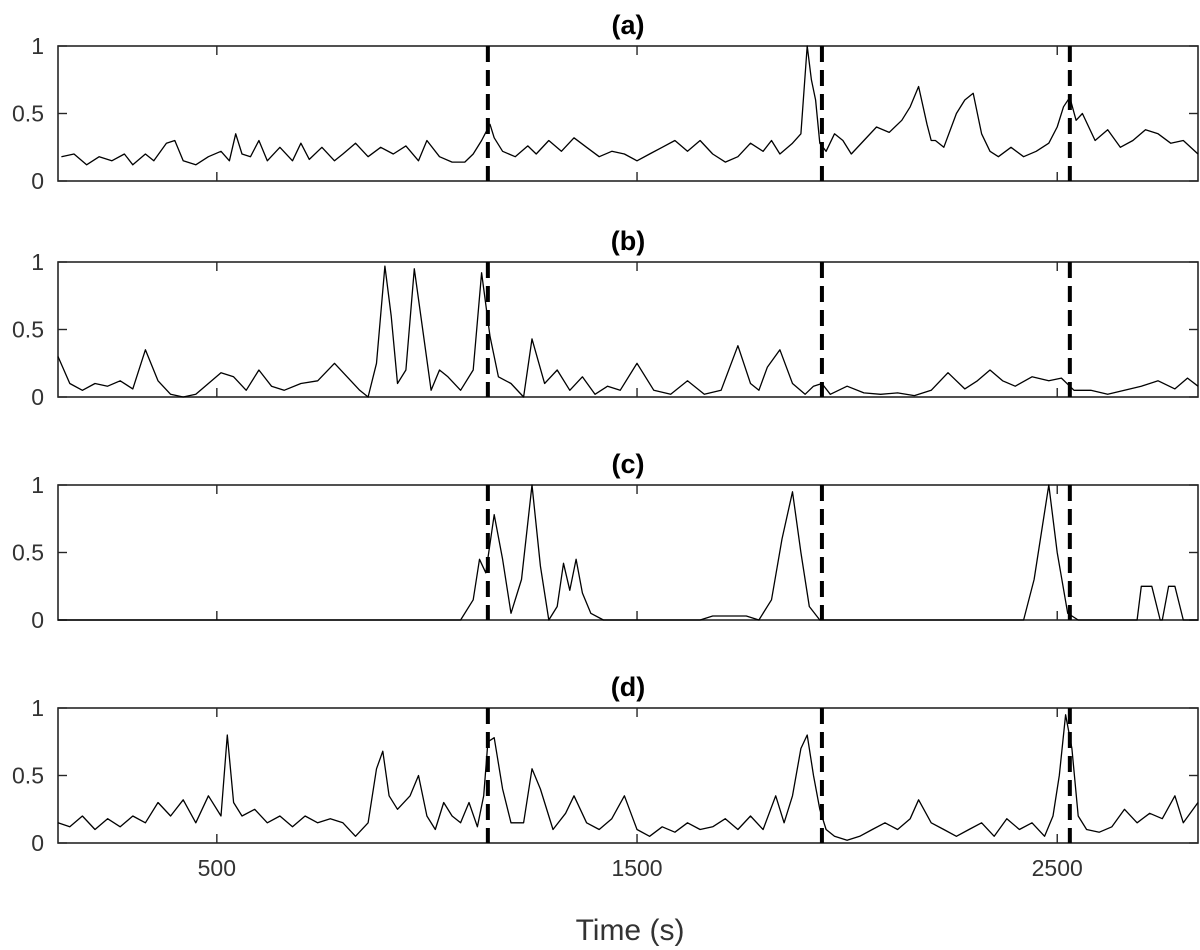 Image resolution: width=1200 pixels, height=950 pixels. I want to click on ytick-label-c-0: 0, so click(37, 620).